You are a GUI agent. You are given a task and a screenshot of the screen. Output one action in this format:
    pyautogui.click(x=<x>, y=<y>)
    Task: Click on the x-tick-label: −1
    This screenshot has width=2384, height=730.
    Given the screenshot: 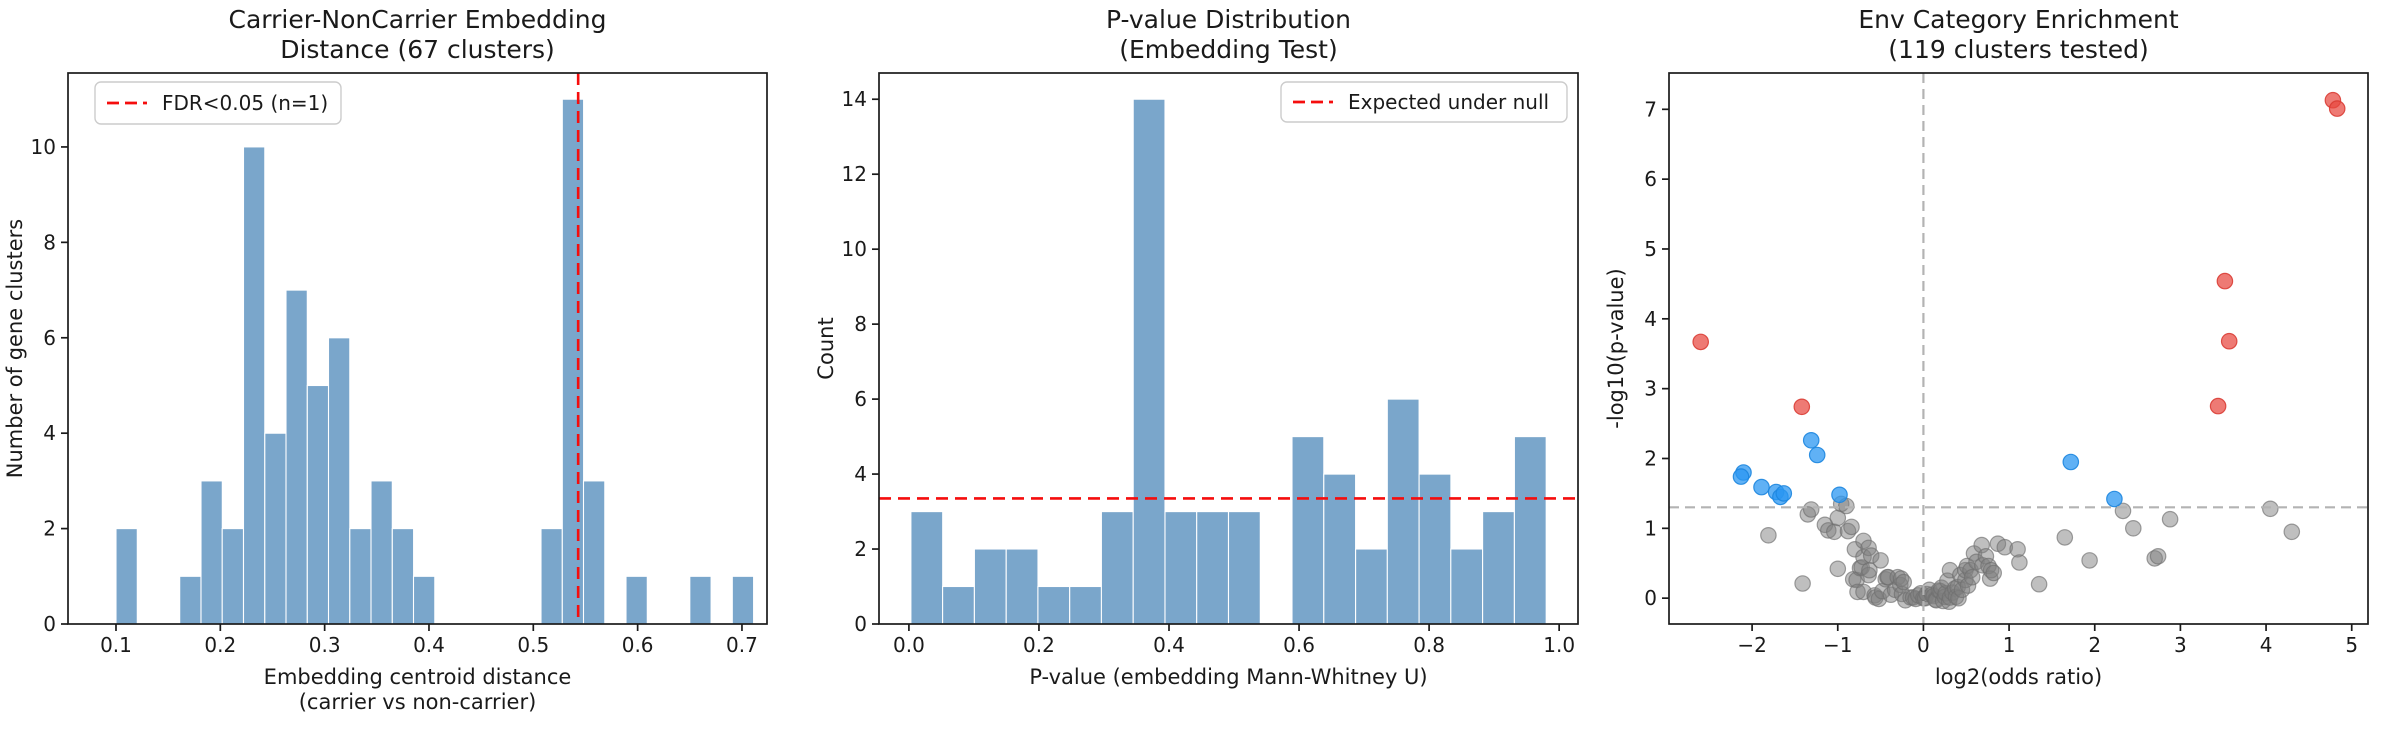 What is the action you would take?
    pyautogui.click(x=1837, y=645)
    